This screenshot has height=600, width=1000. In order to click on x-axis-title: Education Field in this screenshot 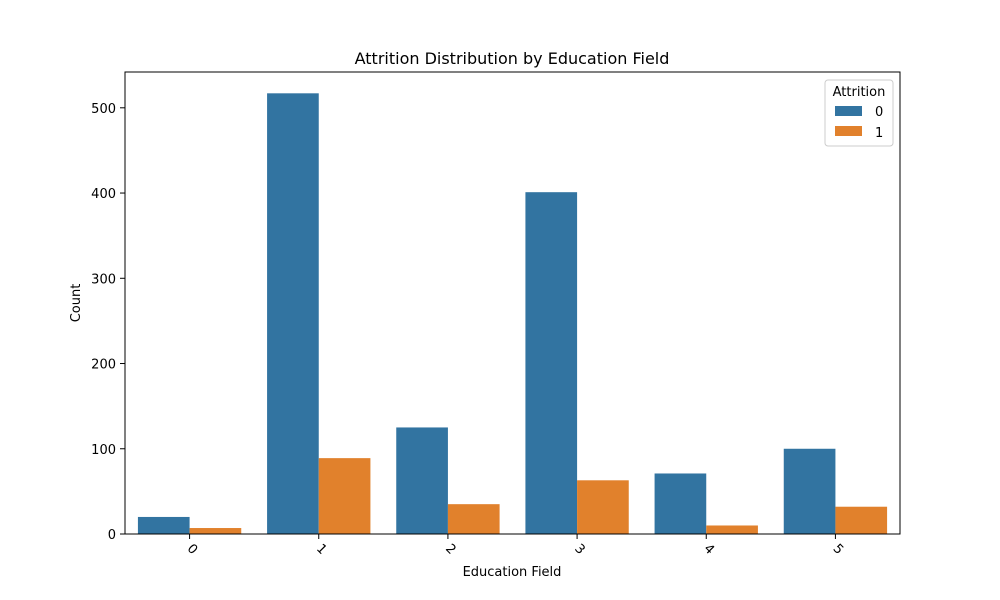, I will do `click(512, 572)`.